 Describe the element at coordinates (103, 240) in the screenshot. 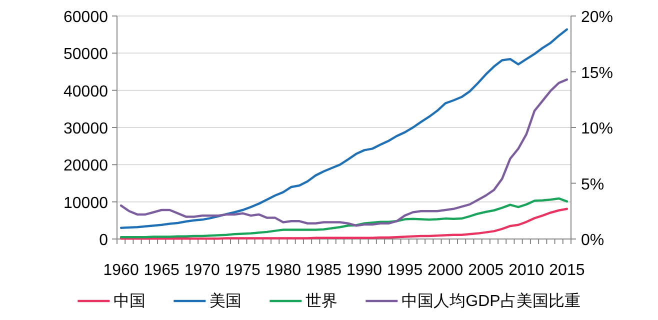

I see `y-tick-label: 0` at that location.